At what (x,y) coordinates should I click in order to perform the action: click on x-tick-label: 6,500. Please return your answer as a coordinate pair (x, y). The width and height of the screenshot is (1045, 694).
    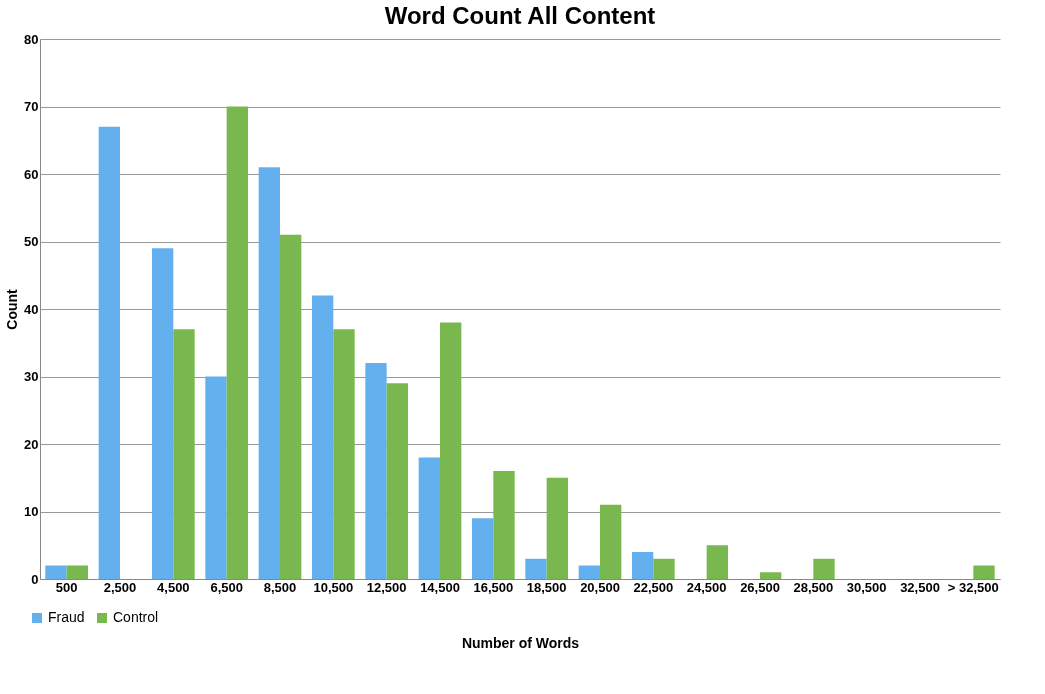
    Looking at the image, I should click on (226, 587).